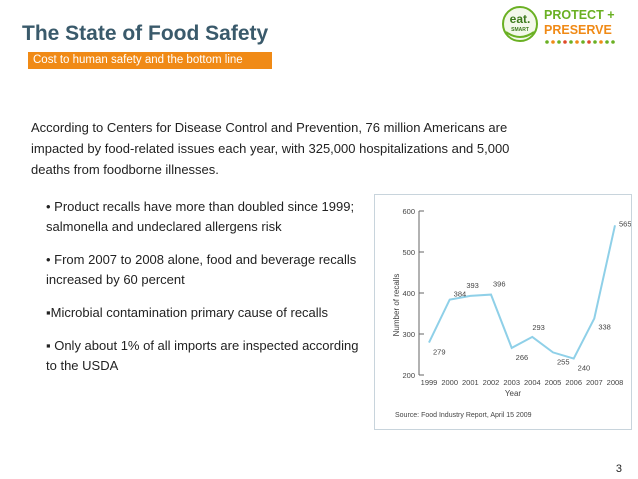 Image resolution: width=638 pixels, height=479 pixels. Describe the element at coordinates (615, 382) in the screenshot. I see `x-tick-label: 2008` at that location.